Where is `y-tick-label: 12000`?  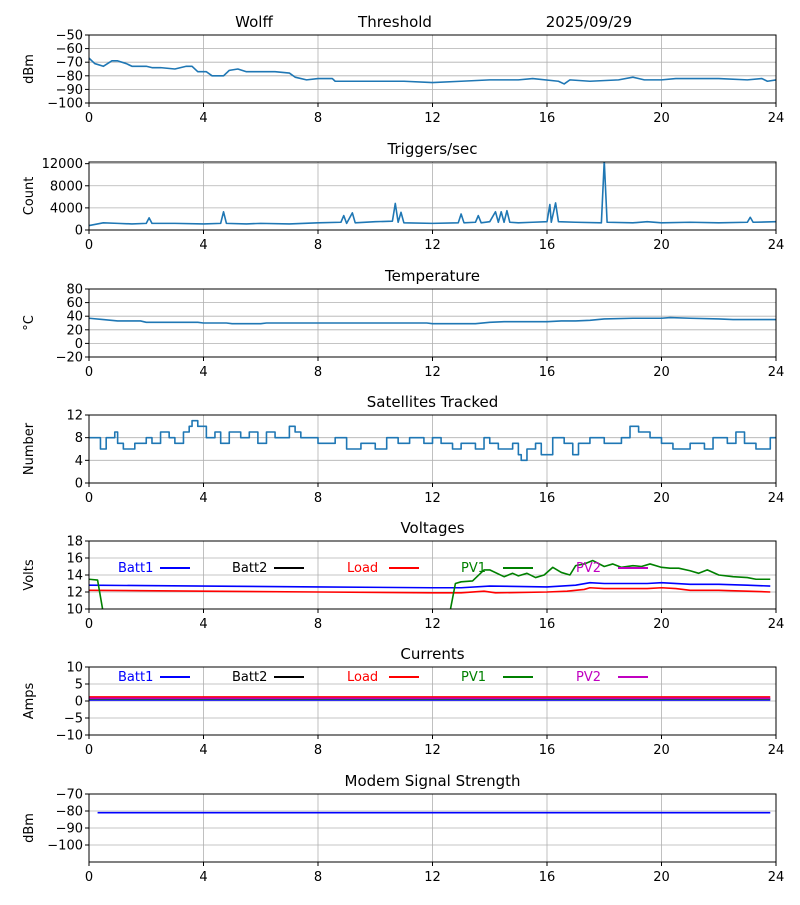 y-tick-label: 12000 is located at coordinates (62, 164).